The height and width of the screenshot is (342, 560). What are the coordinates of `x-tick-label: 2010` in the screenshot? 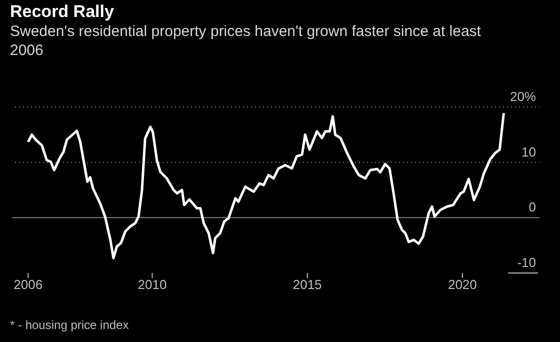 It's located at (152, 284).